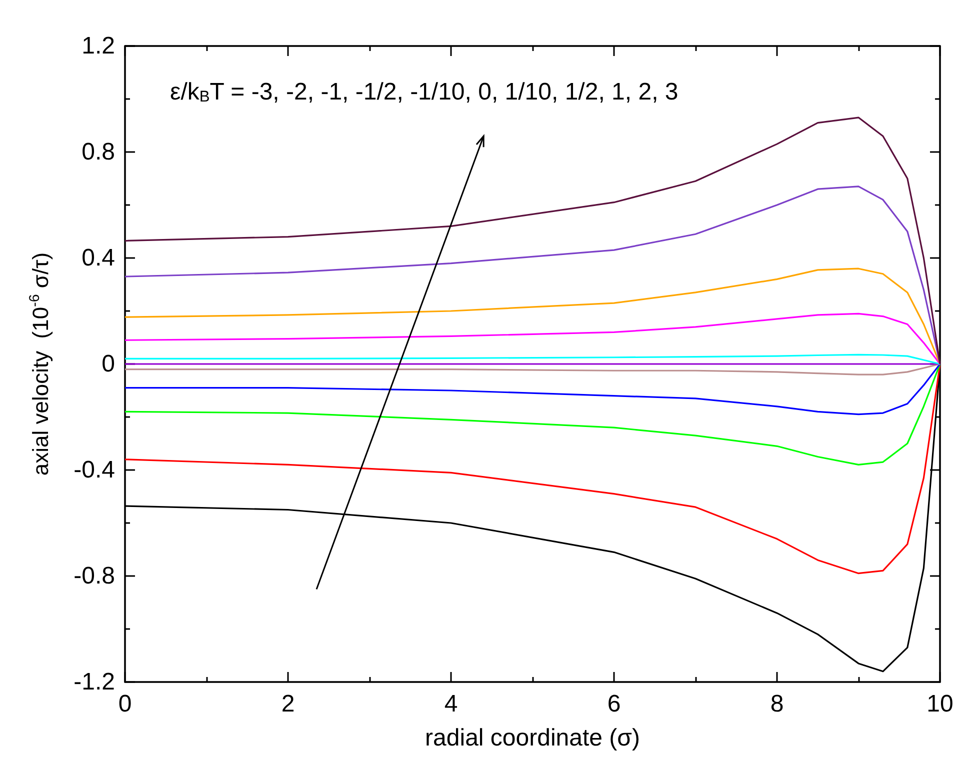 Image resolution: width=967 pixels, height=767 pixels. What do you see at coordinates (451, 704) in the screenshot?
I see `x-tick-label: 4` at bounding box center [451, 704].